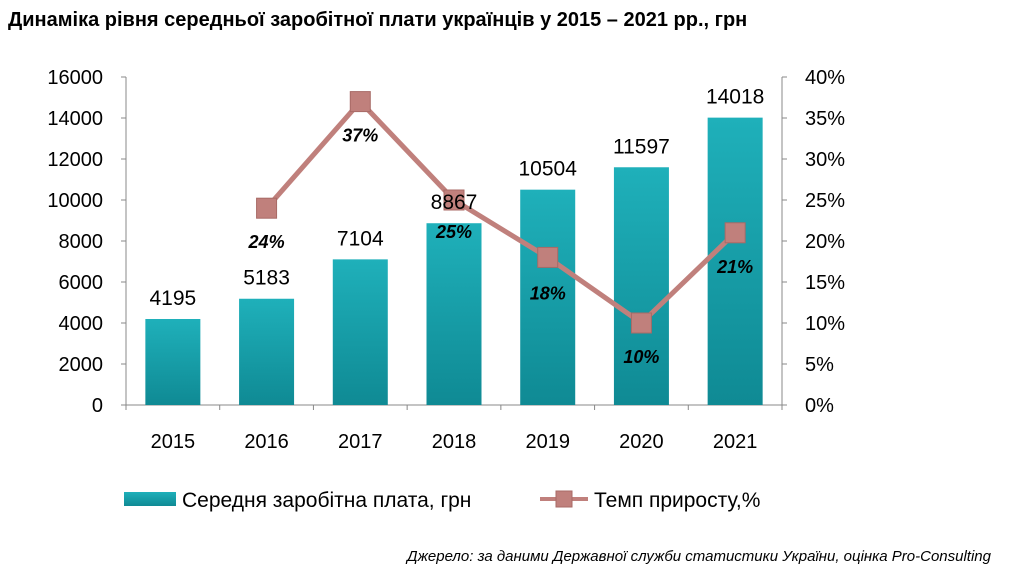 The height and width of the screenshot is (578, 1021). What do you see at coordinates (825, 242) in the screenshot?
I see `y-right-tick-label: 20%` at bounding box center [825, 242].